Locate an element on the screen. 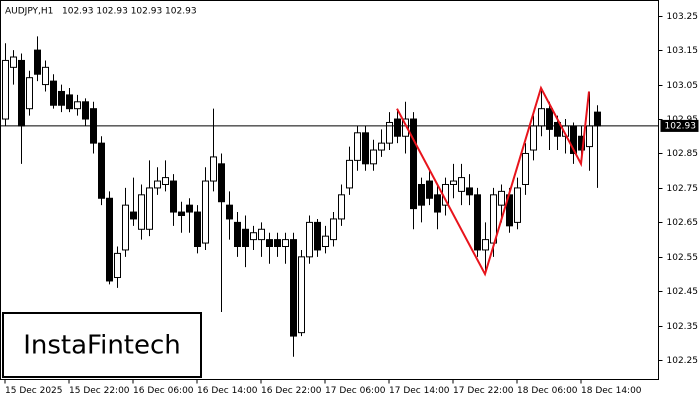 This screenshot has width=700, height=400. brand-logo: InstaFintech is located at coordinates (102, 346).